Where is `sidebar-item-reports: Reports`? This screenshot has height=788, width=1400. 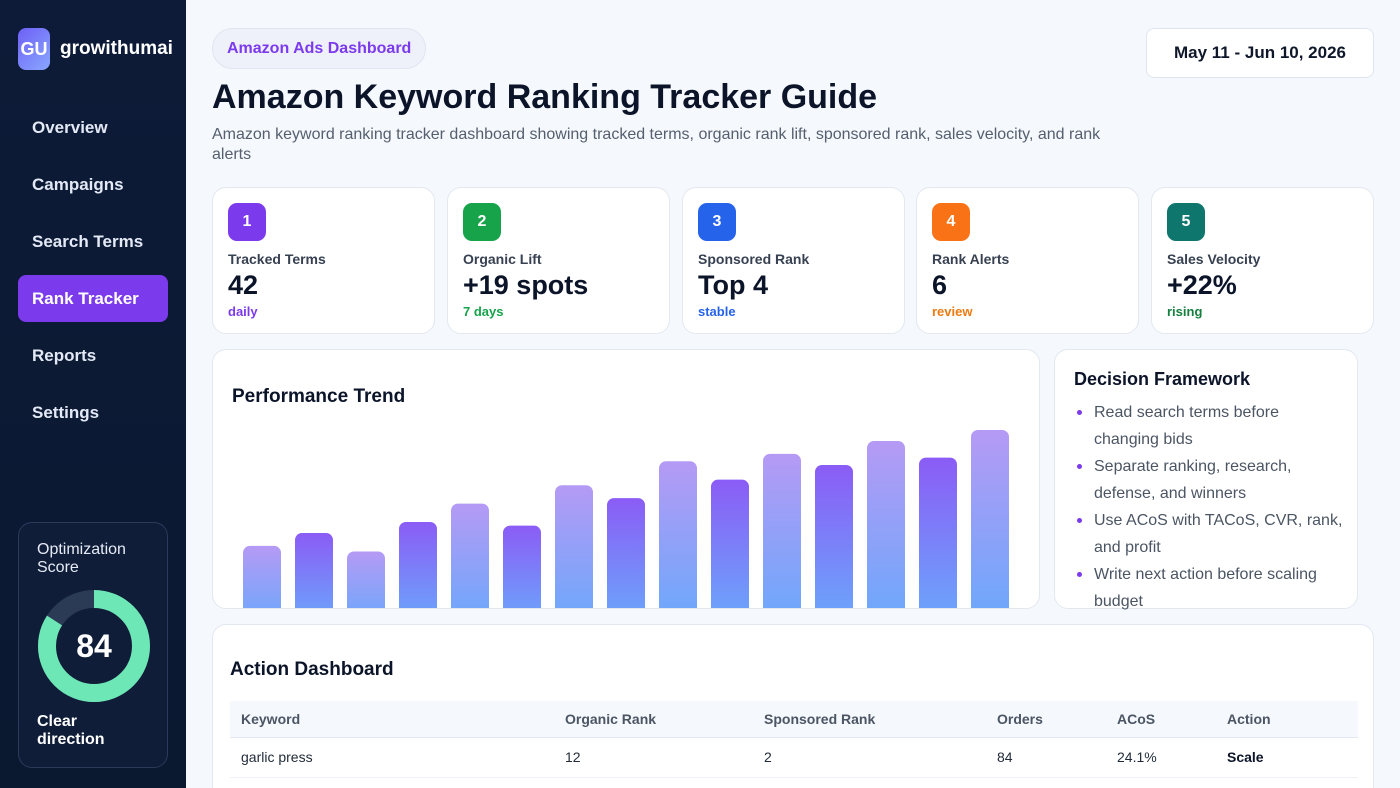
sidebar-item-reports: Reports is located at coordinates (64, 355).